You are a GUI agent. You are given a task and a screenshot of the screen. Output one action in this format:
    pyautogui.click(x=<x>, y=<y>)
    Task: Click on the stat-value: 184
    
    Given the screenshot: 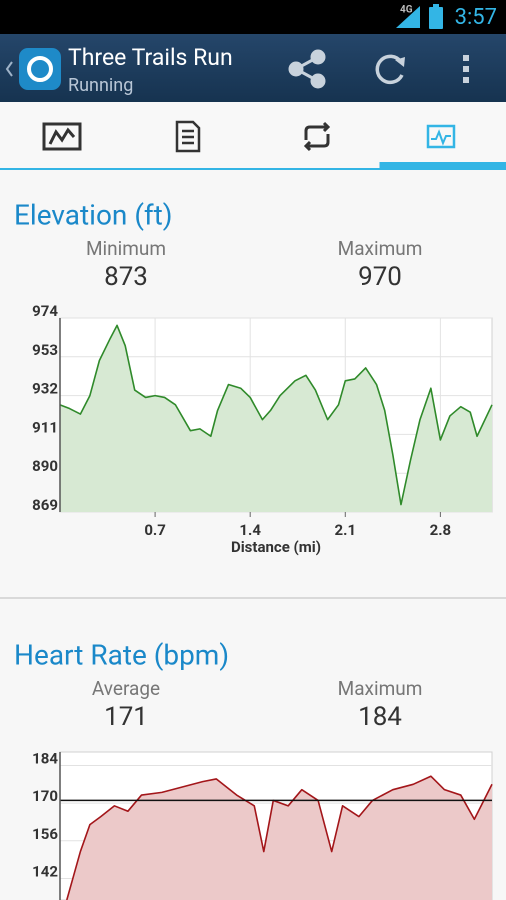 What is the action you would take?
    pyautogui.click(x=380, y=717)
    